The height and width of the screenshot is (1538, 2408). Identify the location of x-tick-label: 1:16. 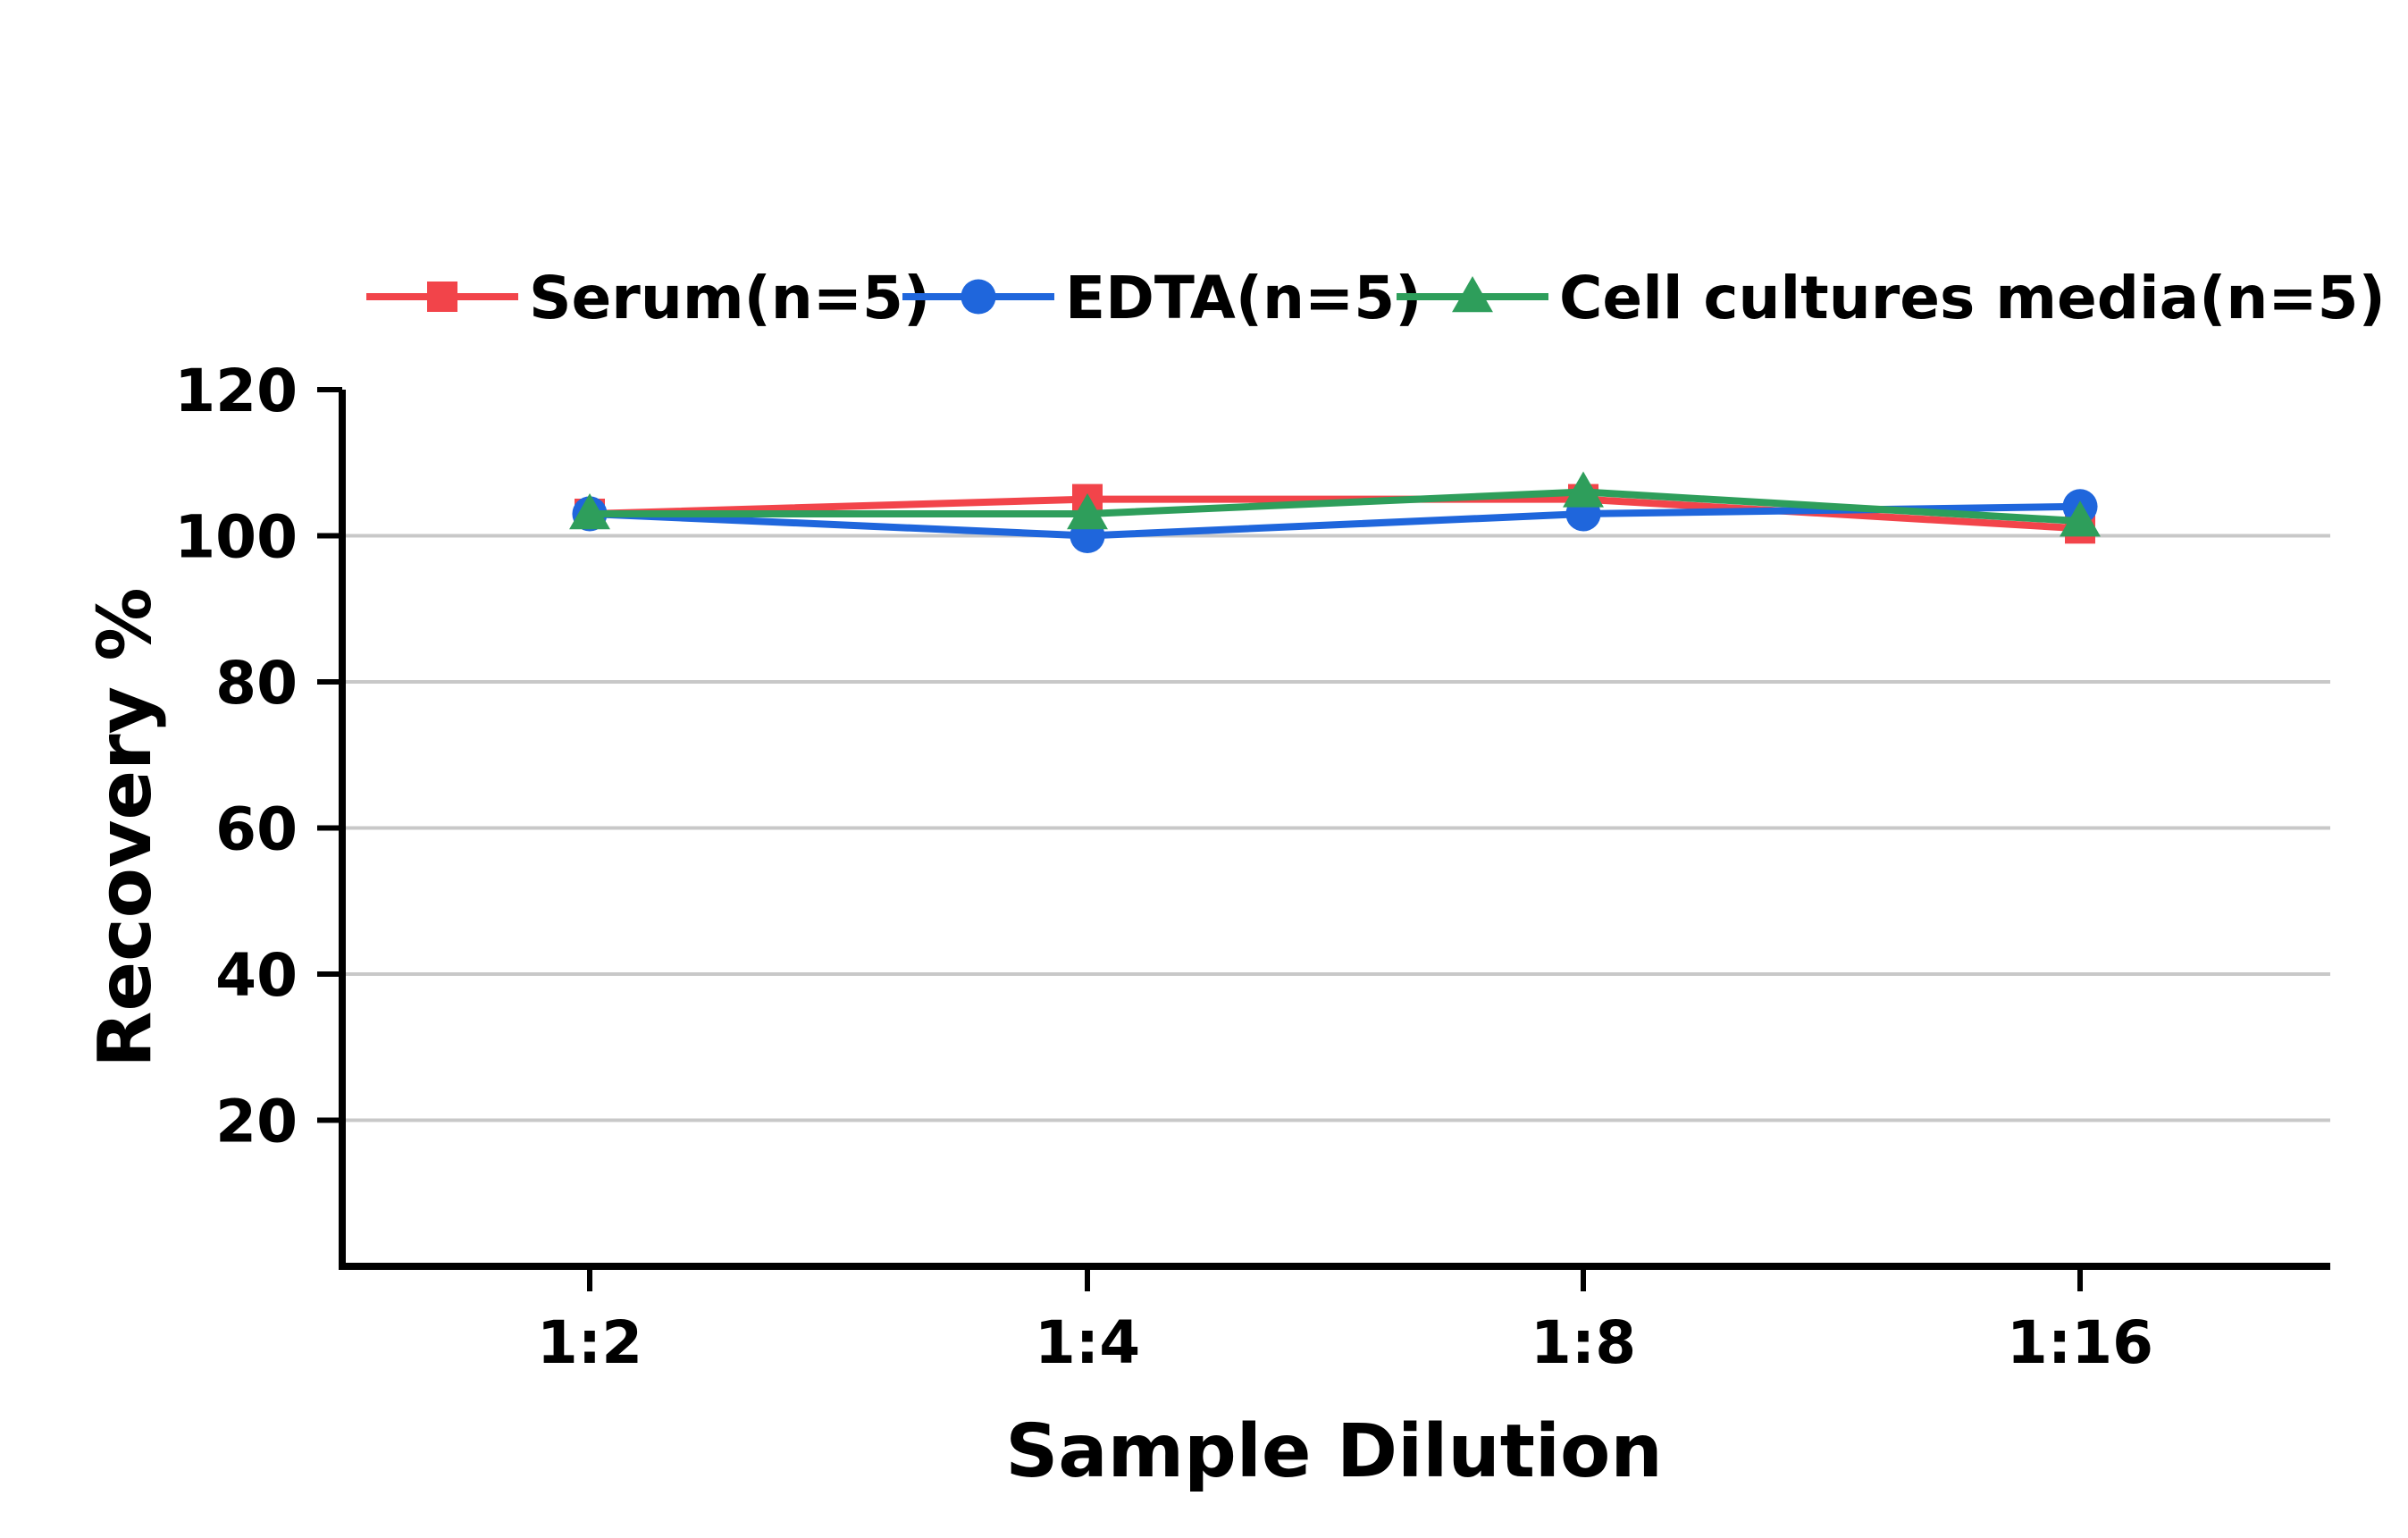
(2080, 1342).